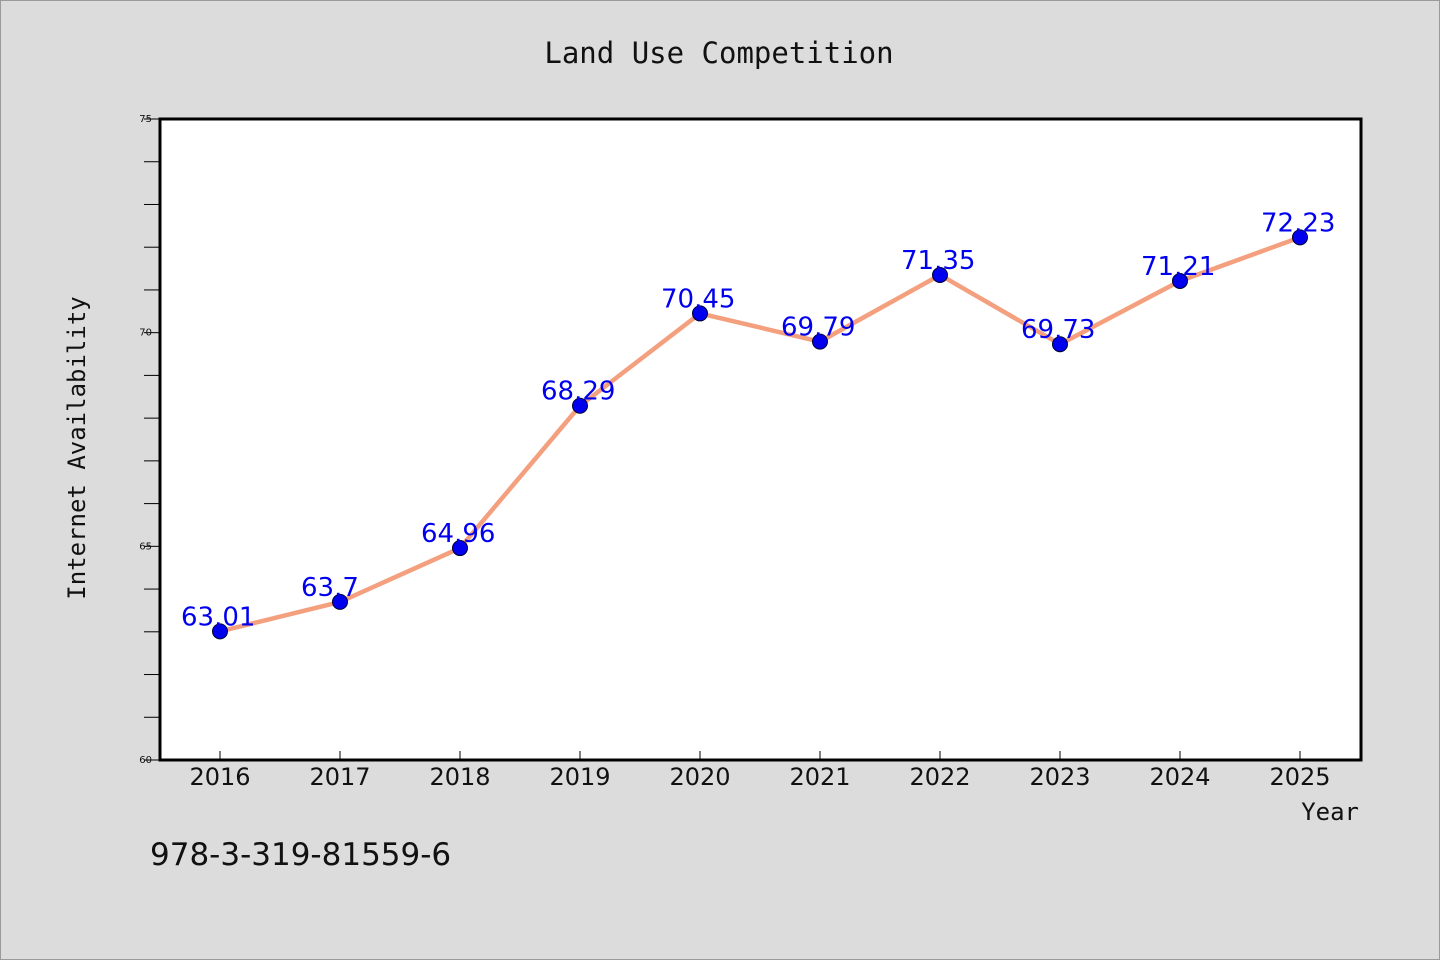 This screenshot has height=960, width=1440. What do you see at coordinates (145, 546) in the screenshot?
I see `y-tick-label: 65` at bounding box center [145, 546].